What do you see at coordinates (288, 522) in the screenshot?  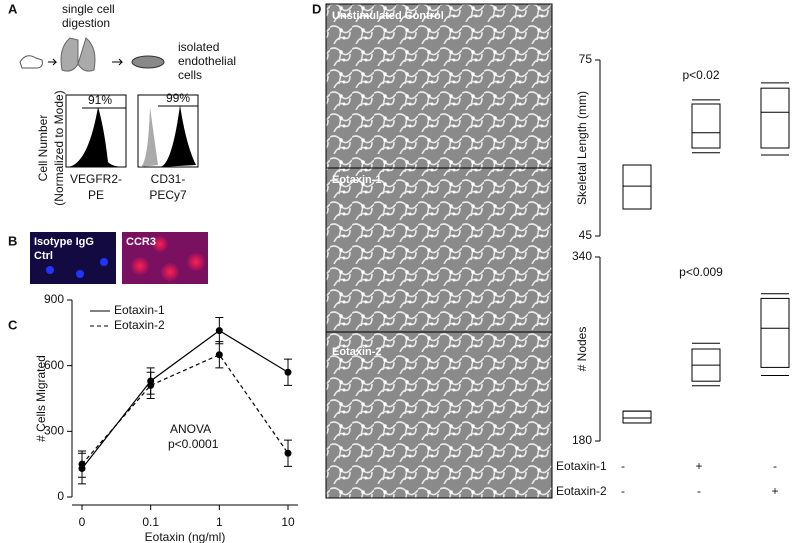 I see `x-tick-label: 10` at bounding box center [288, 522].